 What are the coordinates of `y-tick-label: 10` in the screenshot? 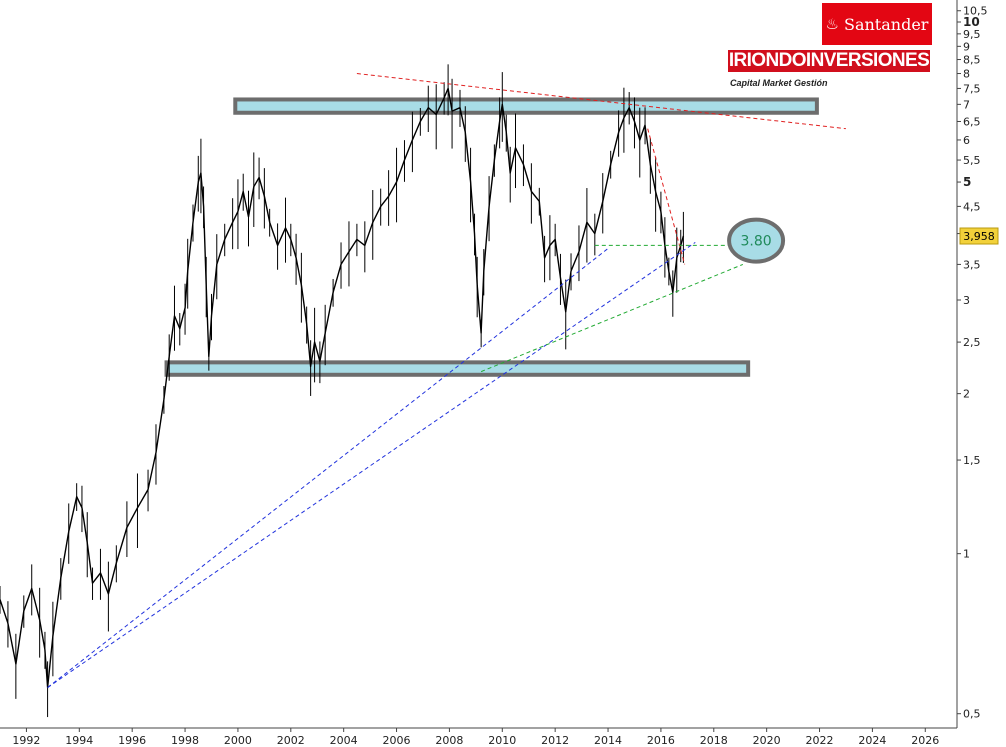 It's located at (971, 22).